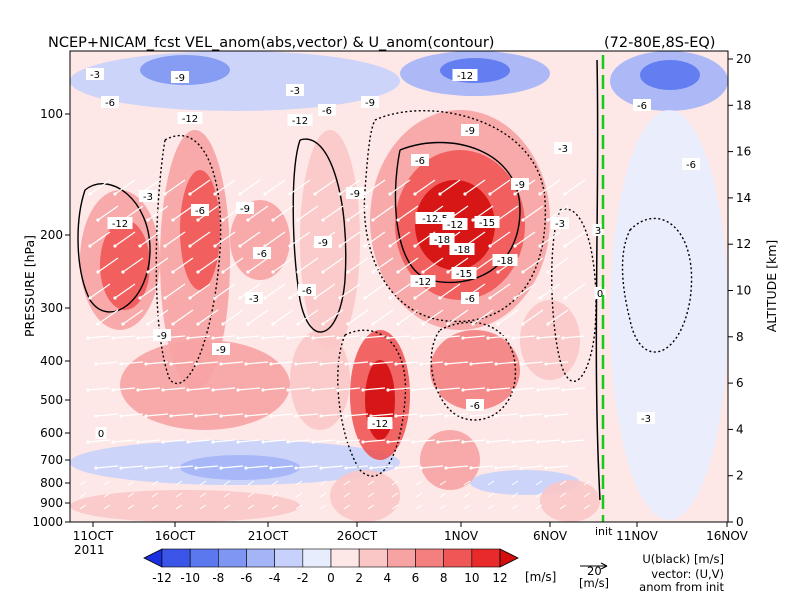  I want to click on pressure-axis: 100 200 300 400 500 600 700 800 900 1000, so click(51, 318).